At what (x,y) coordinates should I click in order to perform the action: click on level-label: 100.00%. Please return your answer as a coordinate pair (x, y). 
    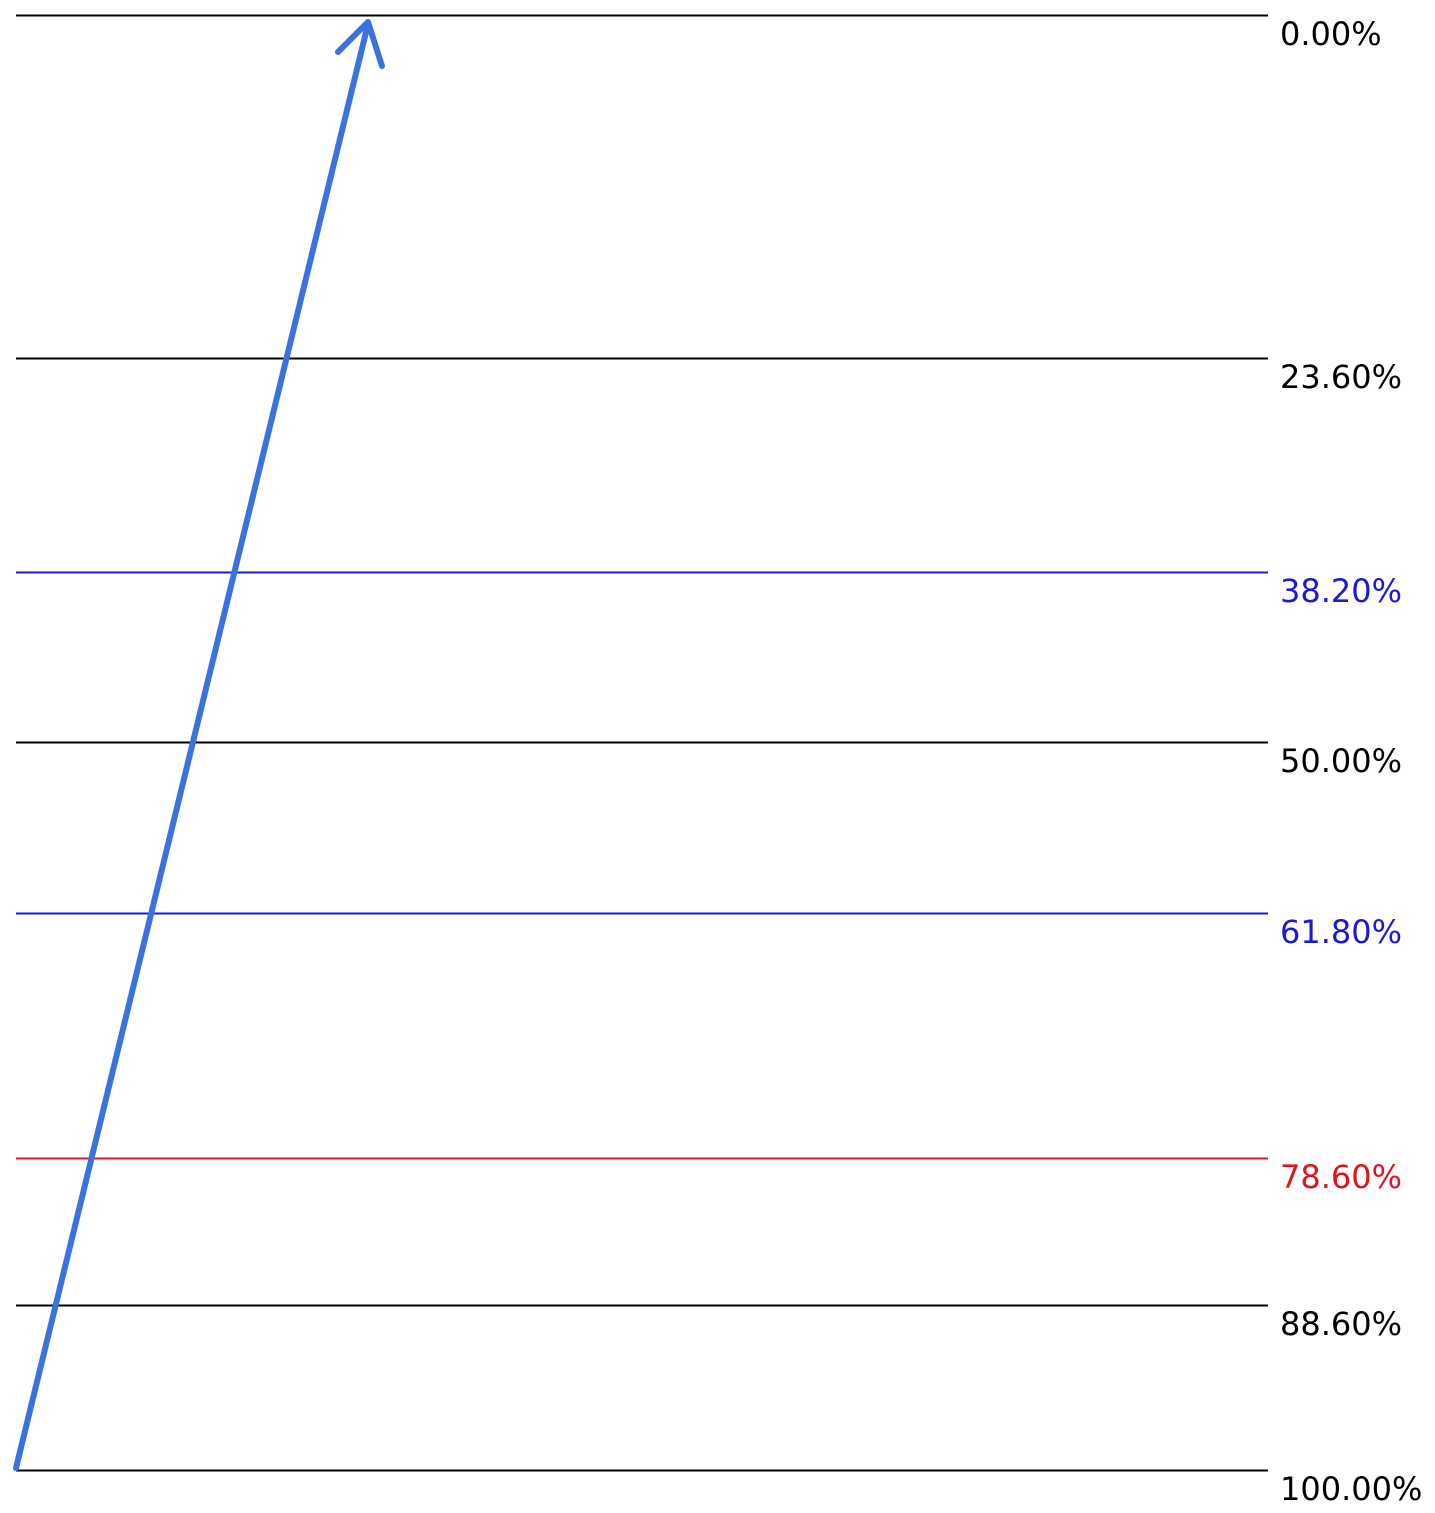
    Looking at the image, I should click on (1351, 1489).